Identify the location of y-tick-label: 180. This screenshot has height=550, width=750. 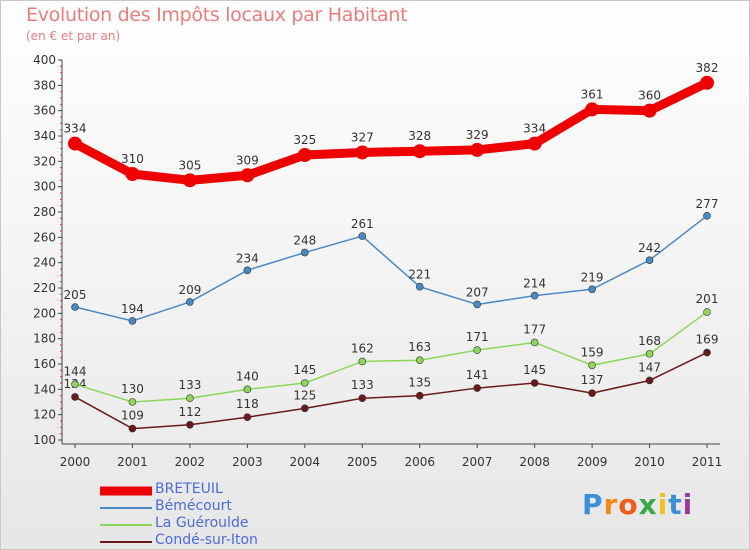
(44, 339).